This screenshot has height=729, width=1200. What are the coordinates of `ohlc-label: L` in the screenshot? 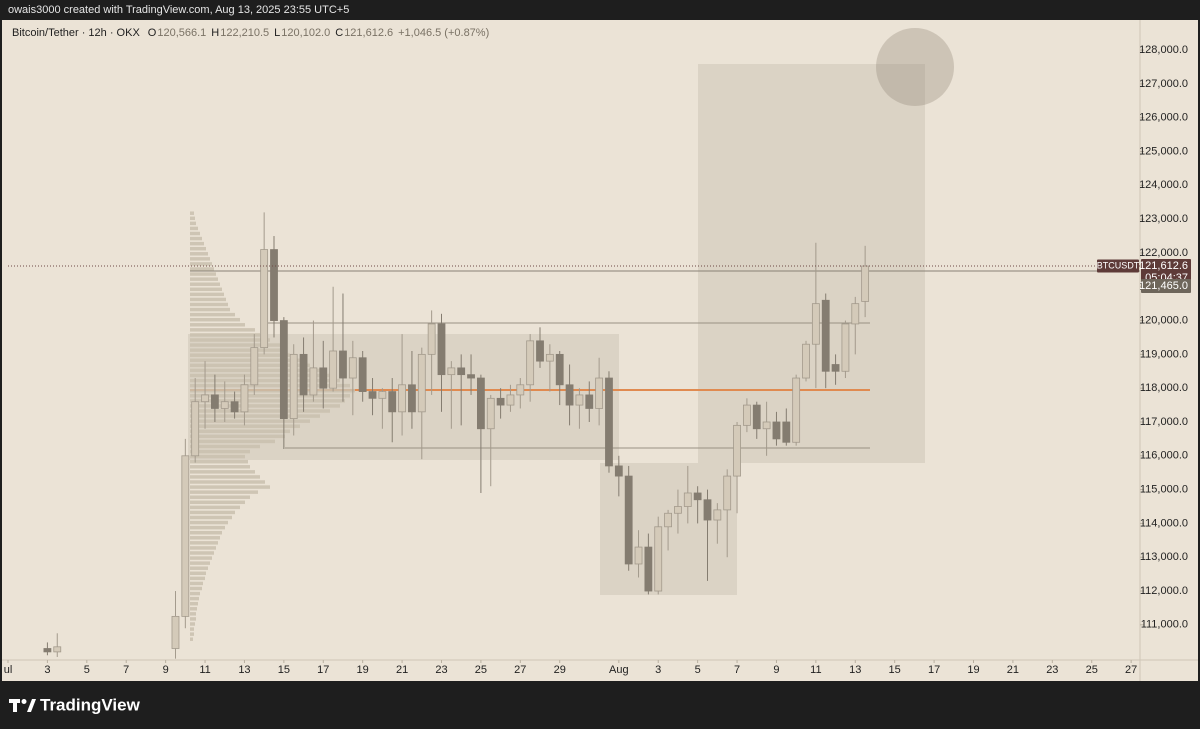 It's located at (277, 33).